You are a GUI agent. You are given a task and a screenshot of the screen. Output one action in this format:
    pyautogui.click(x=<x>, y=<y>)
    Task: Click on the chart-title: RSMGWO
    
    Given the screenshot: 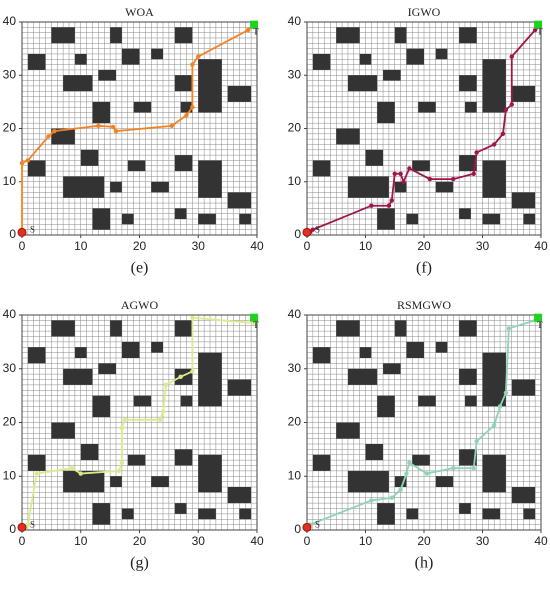 What is the action you would take?
    pyautogui.click(x=424, y=305)
    